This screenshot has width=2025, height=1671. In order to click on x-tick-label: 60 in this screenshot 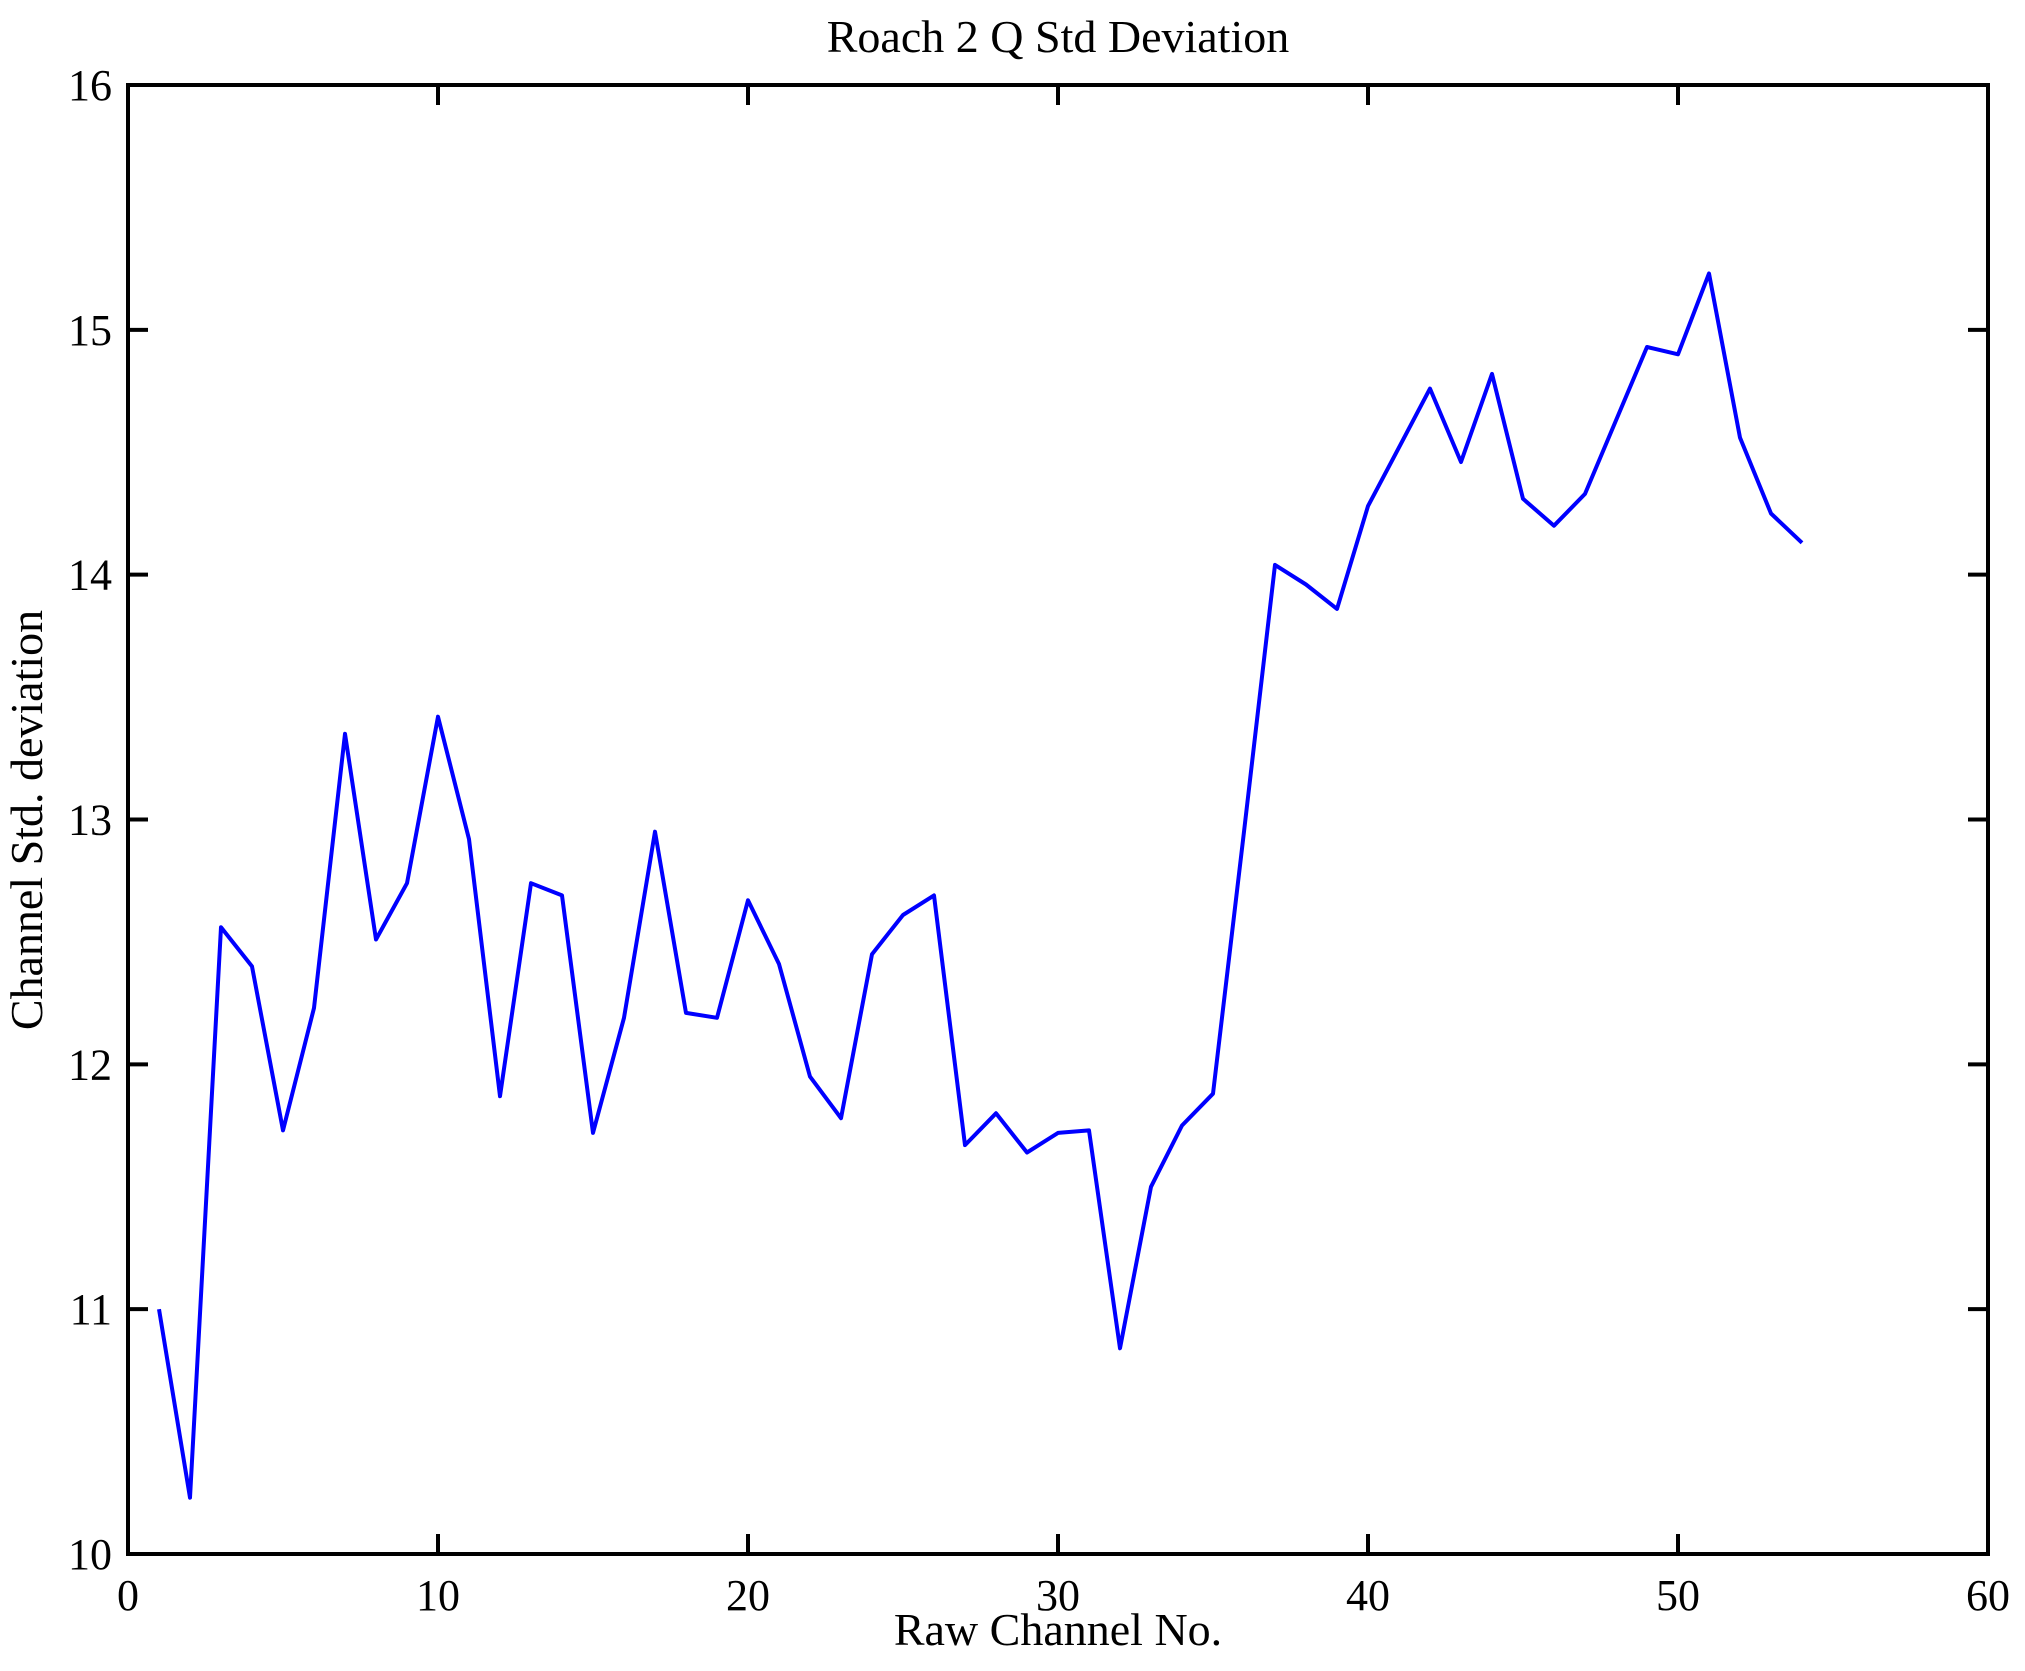, I will do `click(1988, 1595)`.